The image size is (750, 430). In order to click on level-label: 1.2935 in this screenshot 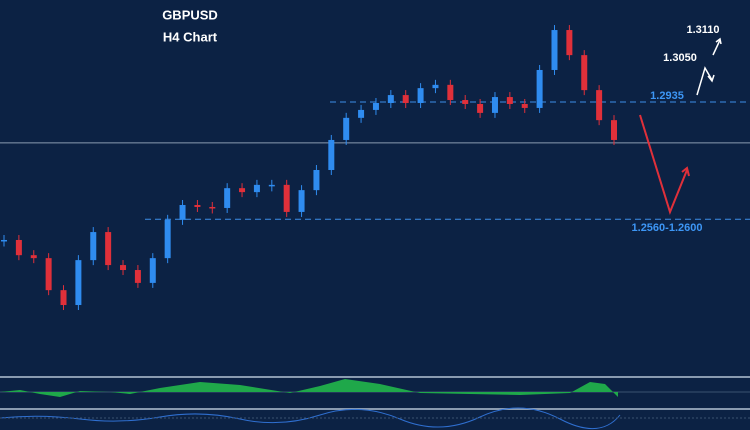, I will do `click(667, 96)`.